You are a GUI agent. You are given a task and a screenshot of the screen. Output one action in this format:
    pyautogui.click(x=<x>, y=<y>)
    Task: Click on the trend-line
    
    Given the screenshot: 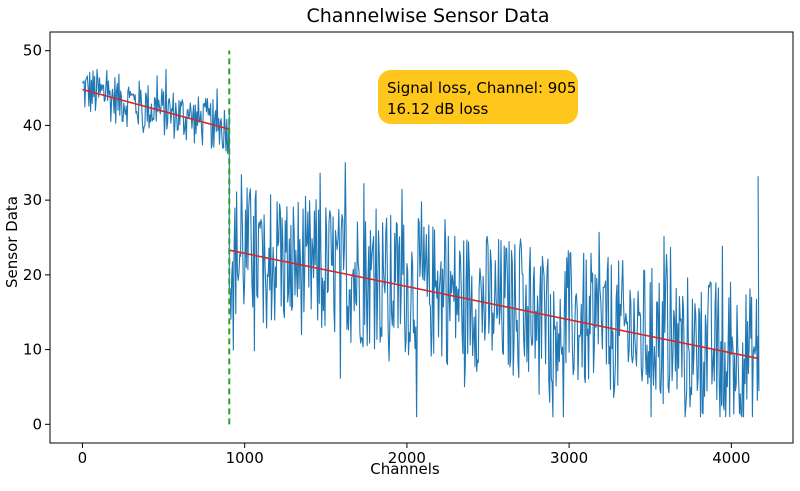 What is the action you would take?
    pyautogui.click(x=156, y=109)
    